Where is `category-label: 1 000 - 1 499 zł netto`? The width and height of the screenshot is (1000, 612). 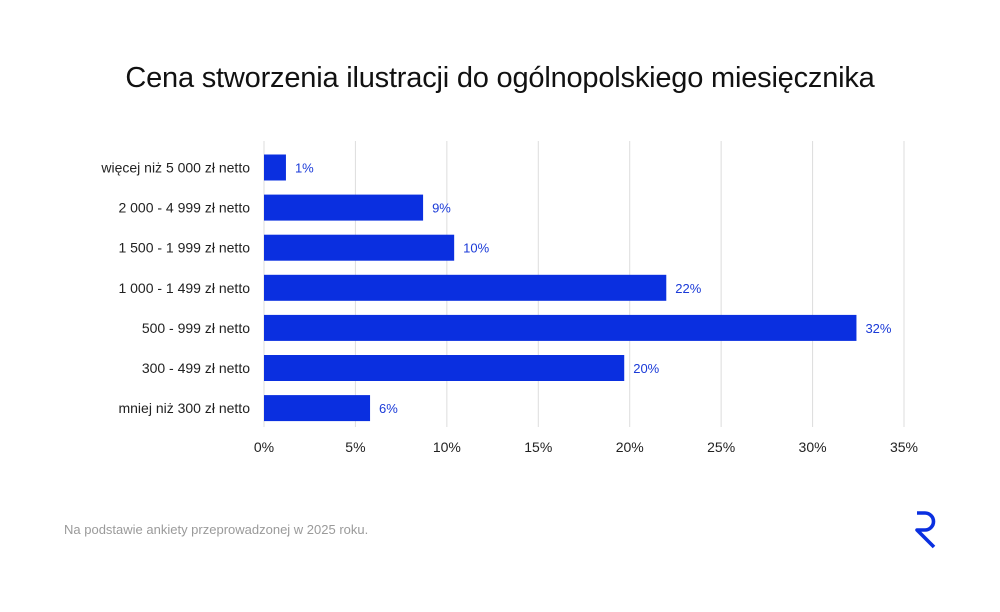
category-label: 1 000 - 1 499 zł netto is located at coordinates (184, 288).